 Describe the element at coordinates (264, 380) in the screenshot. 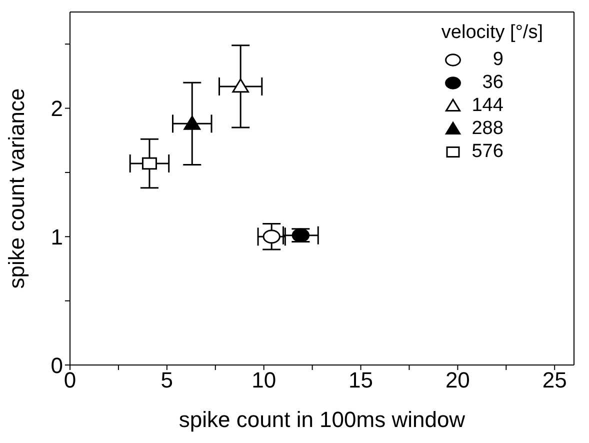

I see `x-tick-label: 10` at that location.